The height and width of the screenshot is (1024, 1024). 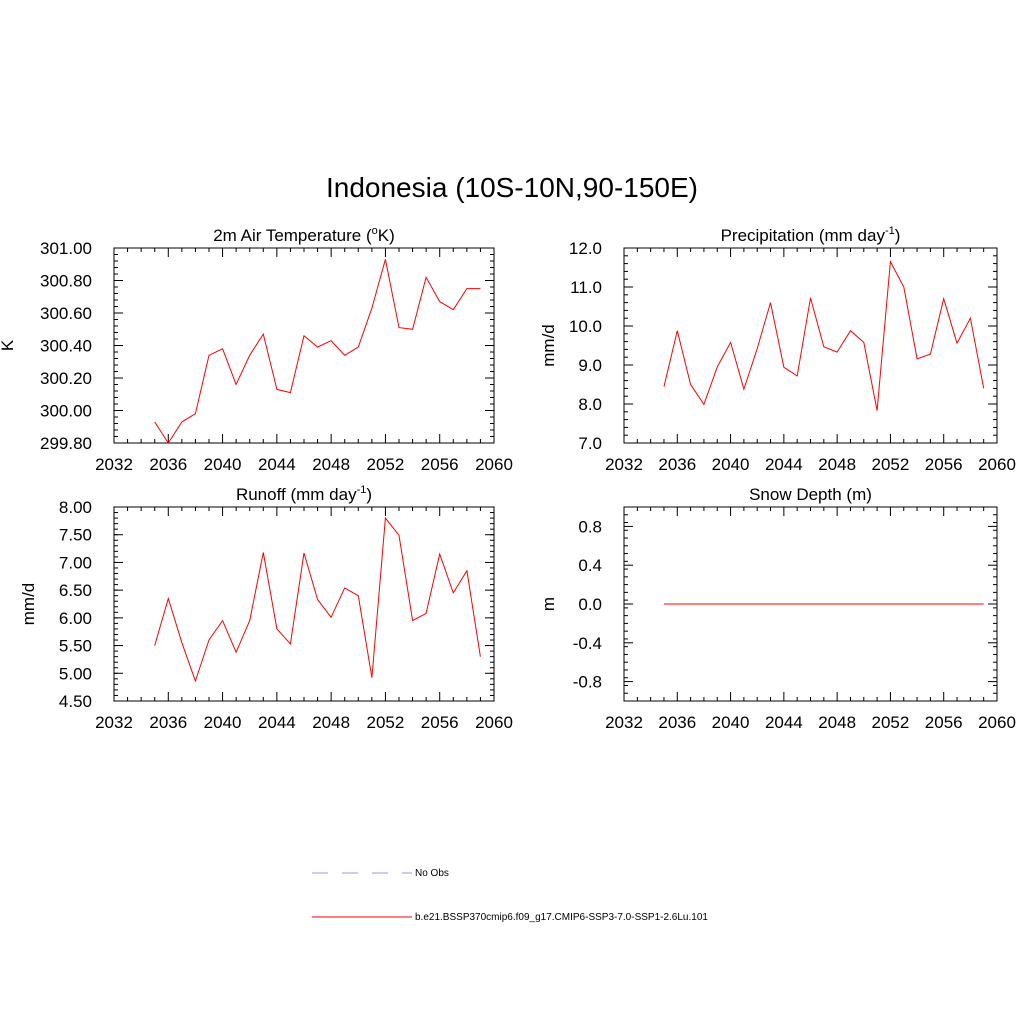 I want to click on y-tick-label: 301.00, so click(x=66, y=248).